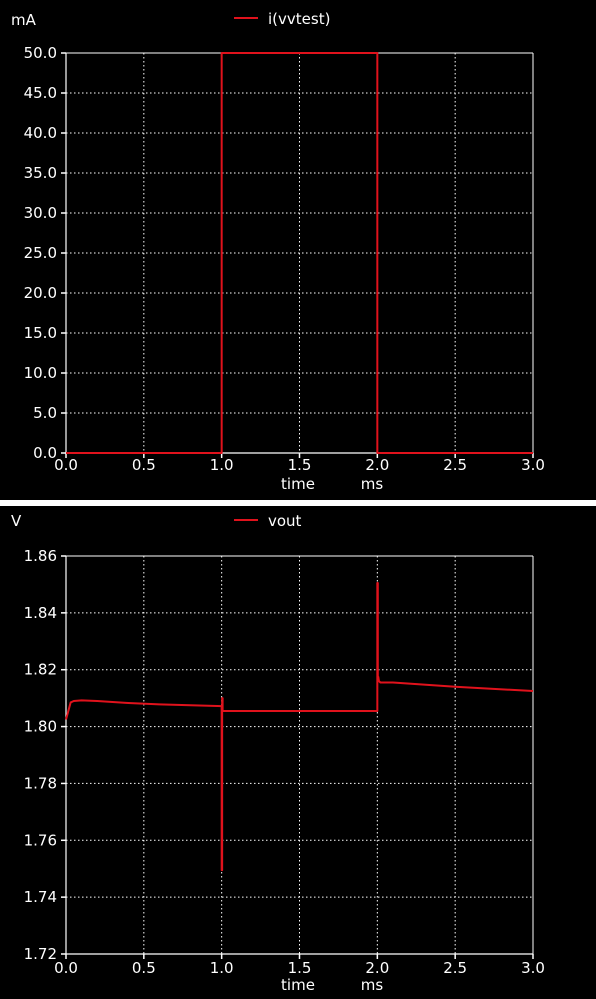 The height and width of the screenshot is (999, 596). I want to click on y-tick-label: 1.72, so click(40, 954).